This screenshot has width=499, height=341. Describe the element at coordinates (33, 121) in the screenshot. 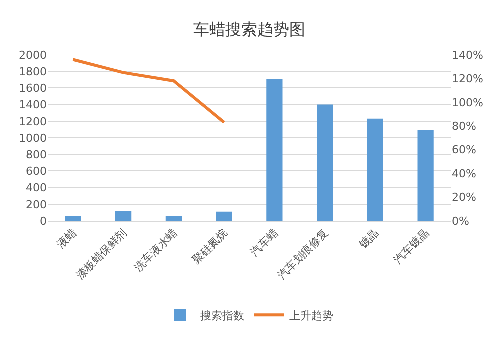

I see `y-tick-label: 1200` at that location.